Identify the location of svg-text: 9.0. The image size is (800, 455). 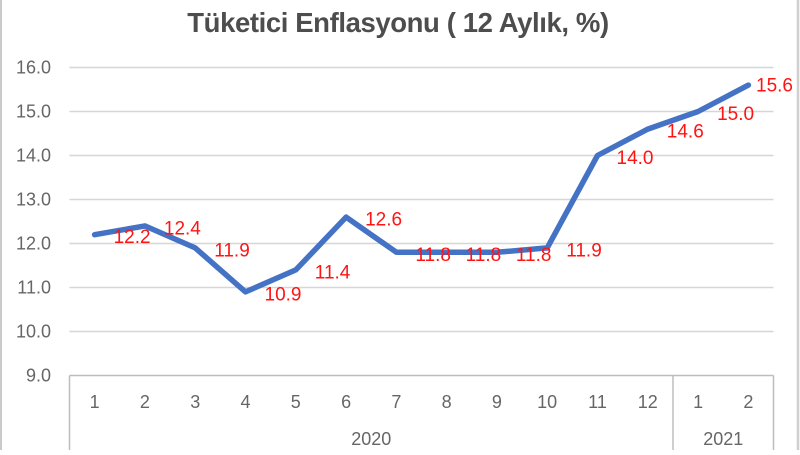
(38, 376).